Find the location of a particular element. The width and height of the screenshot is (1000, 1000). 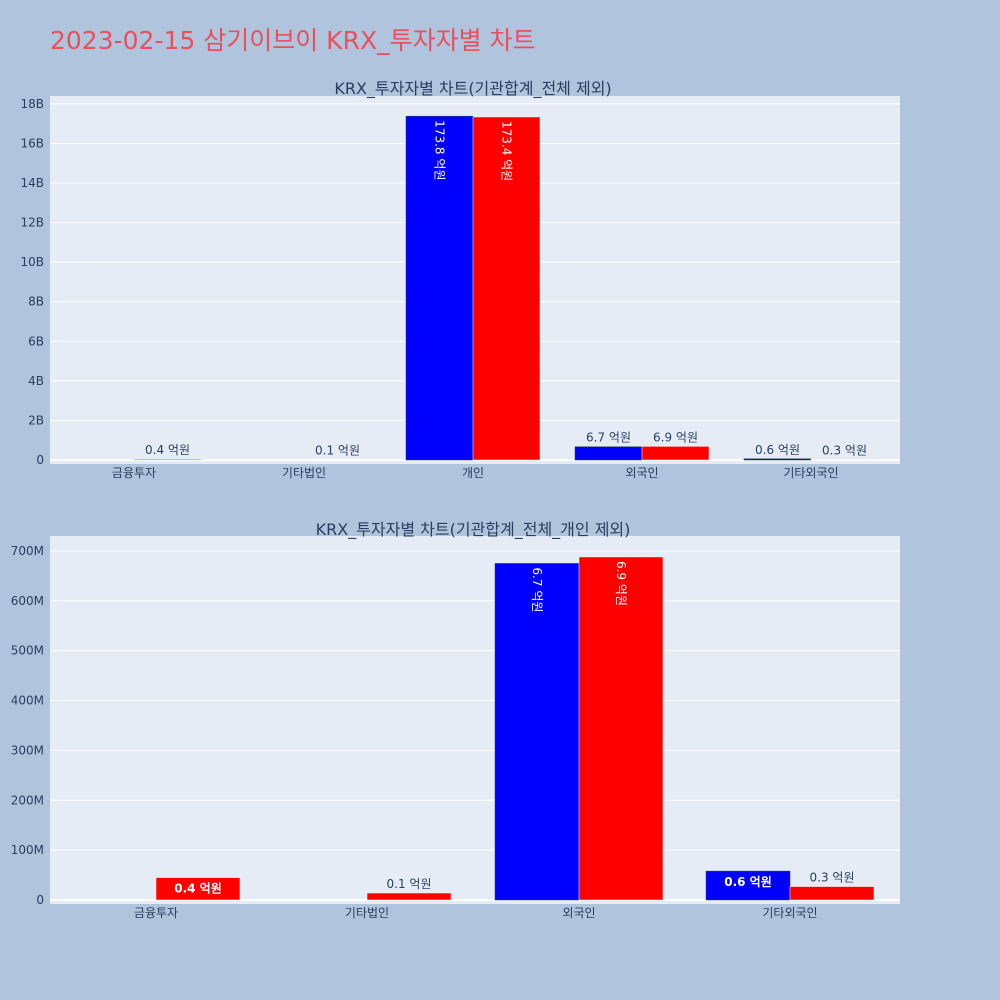

y-tick-label: 6B is located at coordinates (36, 341).